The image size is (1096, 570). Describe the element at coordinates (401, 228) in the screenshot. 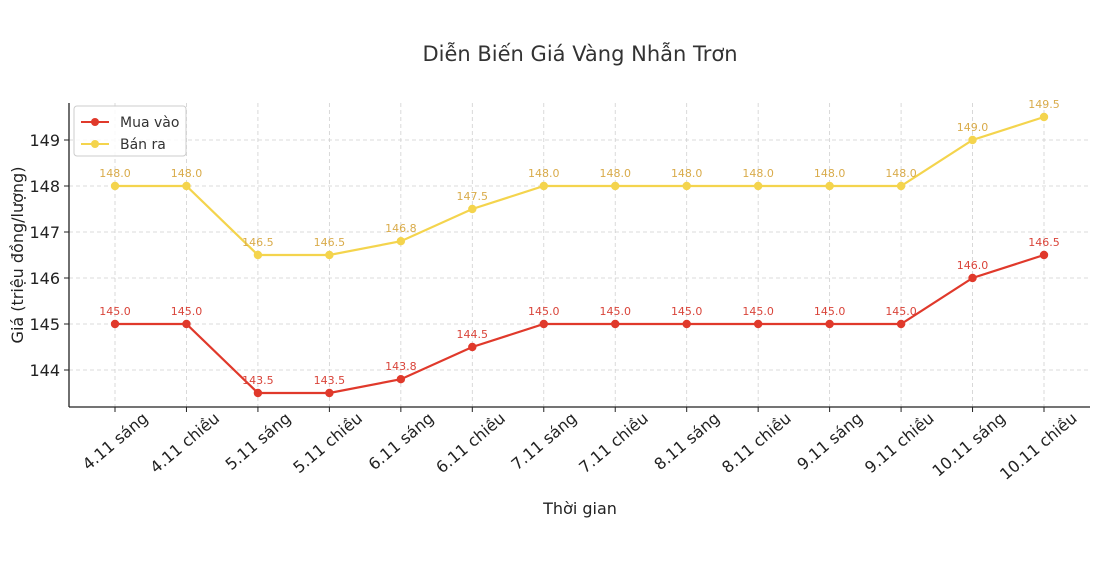

I see `data-label: 146.8` at that location.